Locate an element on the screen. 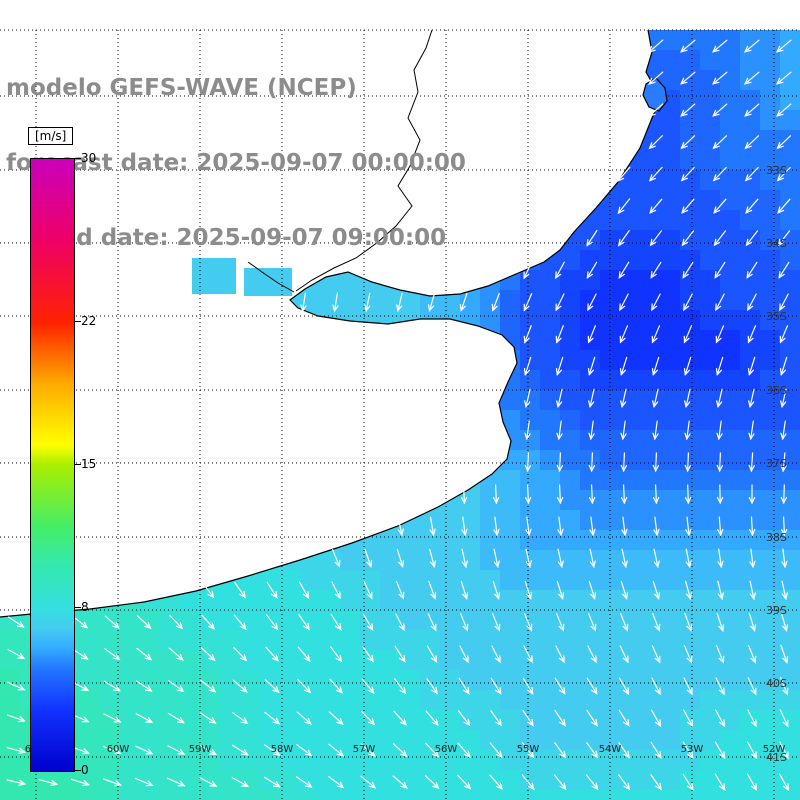 The image size is (800, 800). lon-tick-label: 54W is located at coordinates (610, 749).